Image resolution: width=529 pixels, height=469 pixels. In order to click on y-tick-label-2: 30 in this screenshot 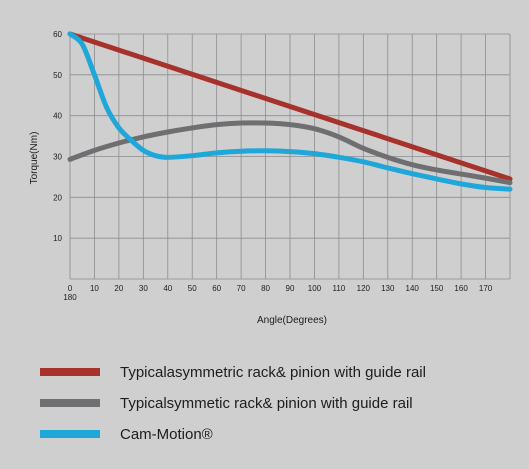, I will do `click(57, 157)`.